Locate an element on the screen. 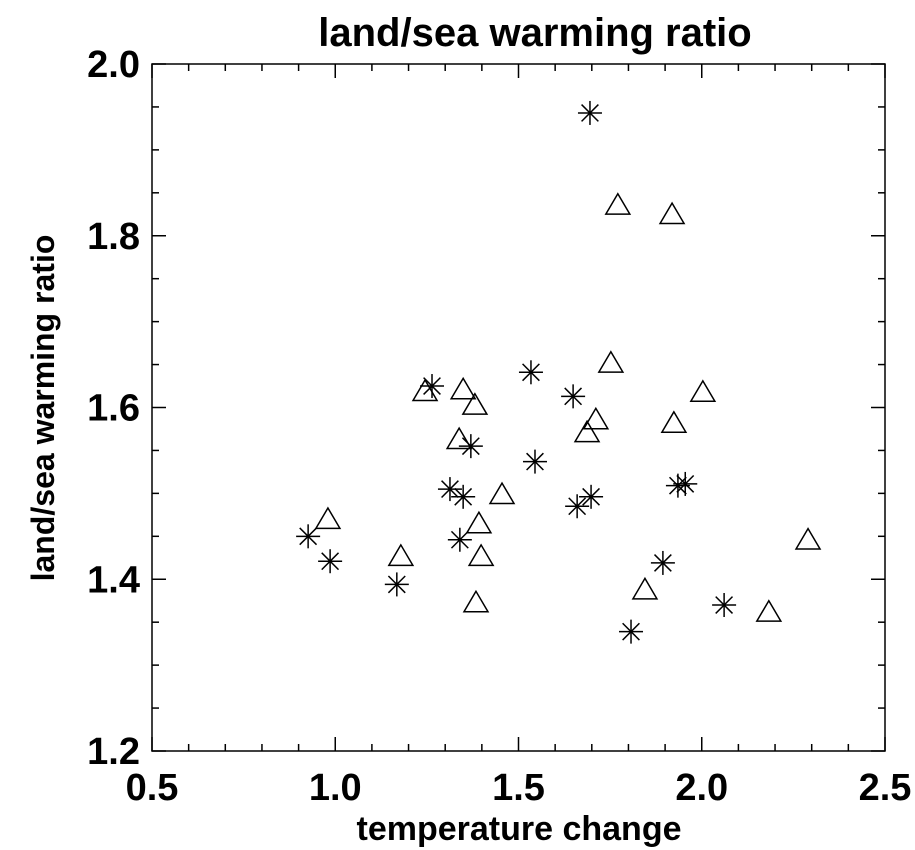 This screenshot has height=850, width=915. y-tick-label: 1.2 is located at coordinates (113, 752).